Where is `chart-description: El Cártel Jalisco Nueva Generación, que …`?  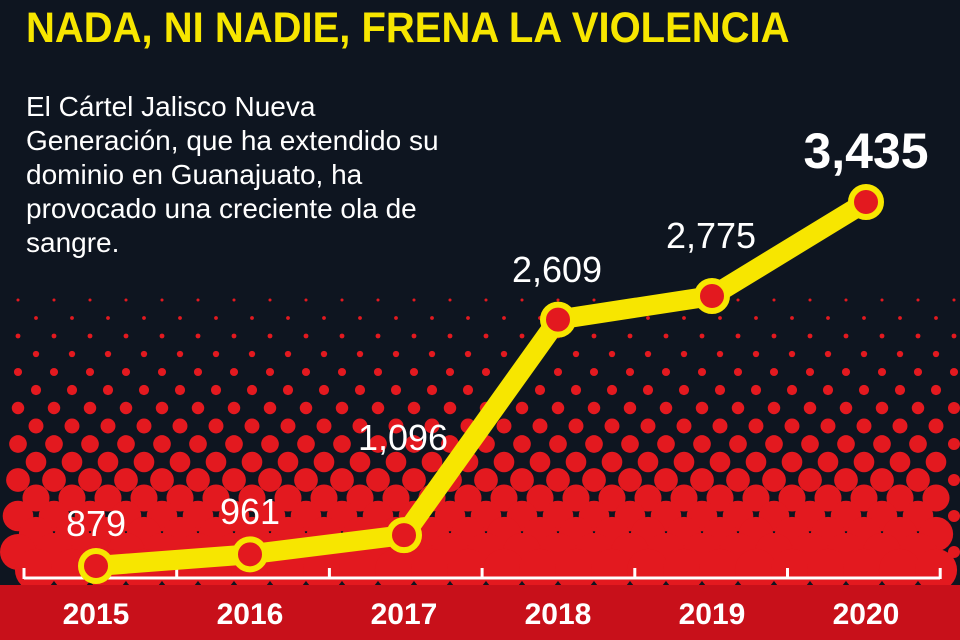
chart-description: El Cártel Jalisco Nueva Generación, que … is located at coordinates (232, 174).